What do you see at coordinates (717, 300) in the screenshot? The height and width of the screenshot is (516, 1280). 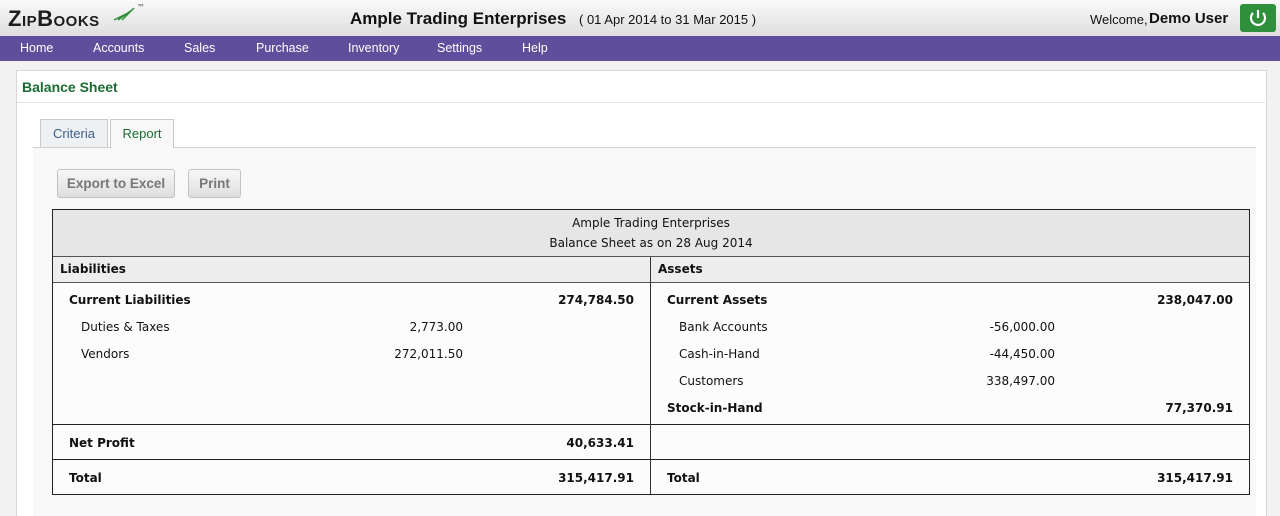 I see `group-name: Current Assets` at bounding box center [717, 300].